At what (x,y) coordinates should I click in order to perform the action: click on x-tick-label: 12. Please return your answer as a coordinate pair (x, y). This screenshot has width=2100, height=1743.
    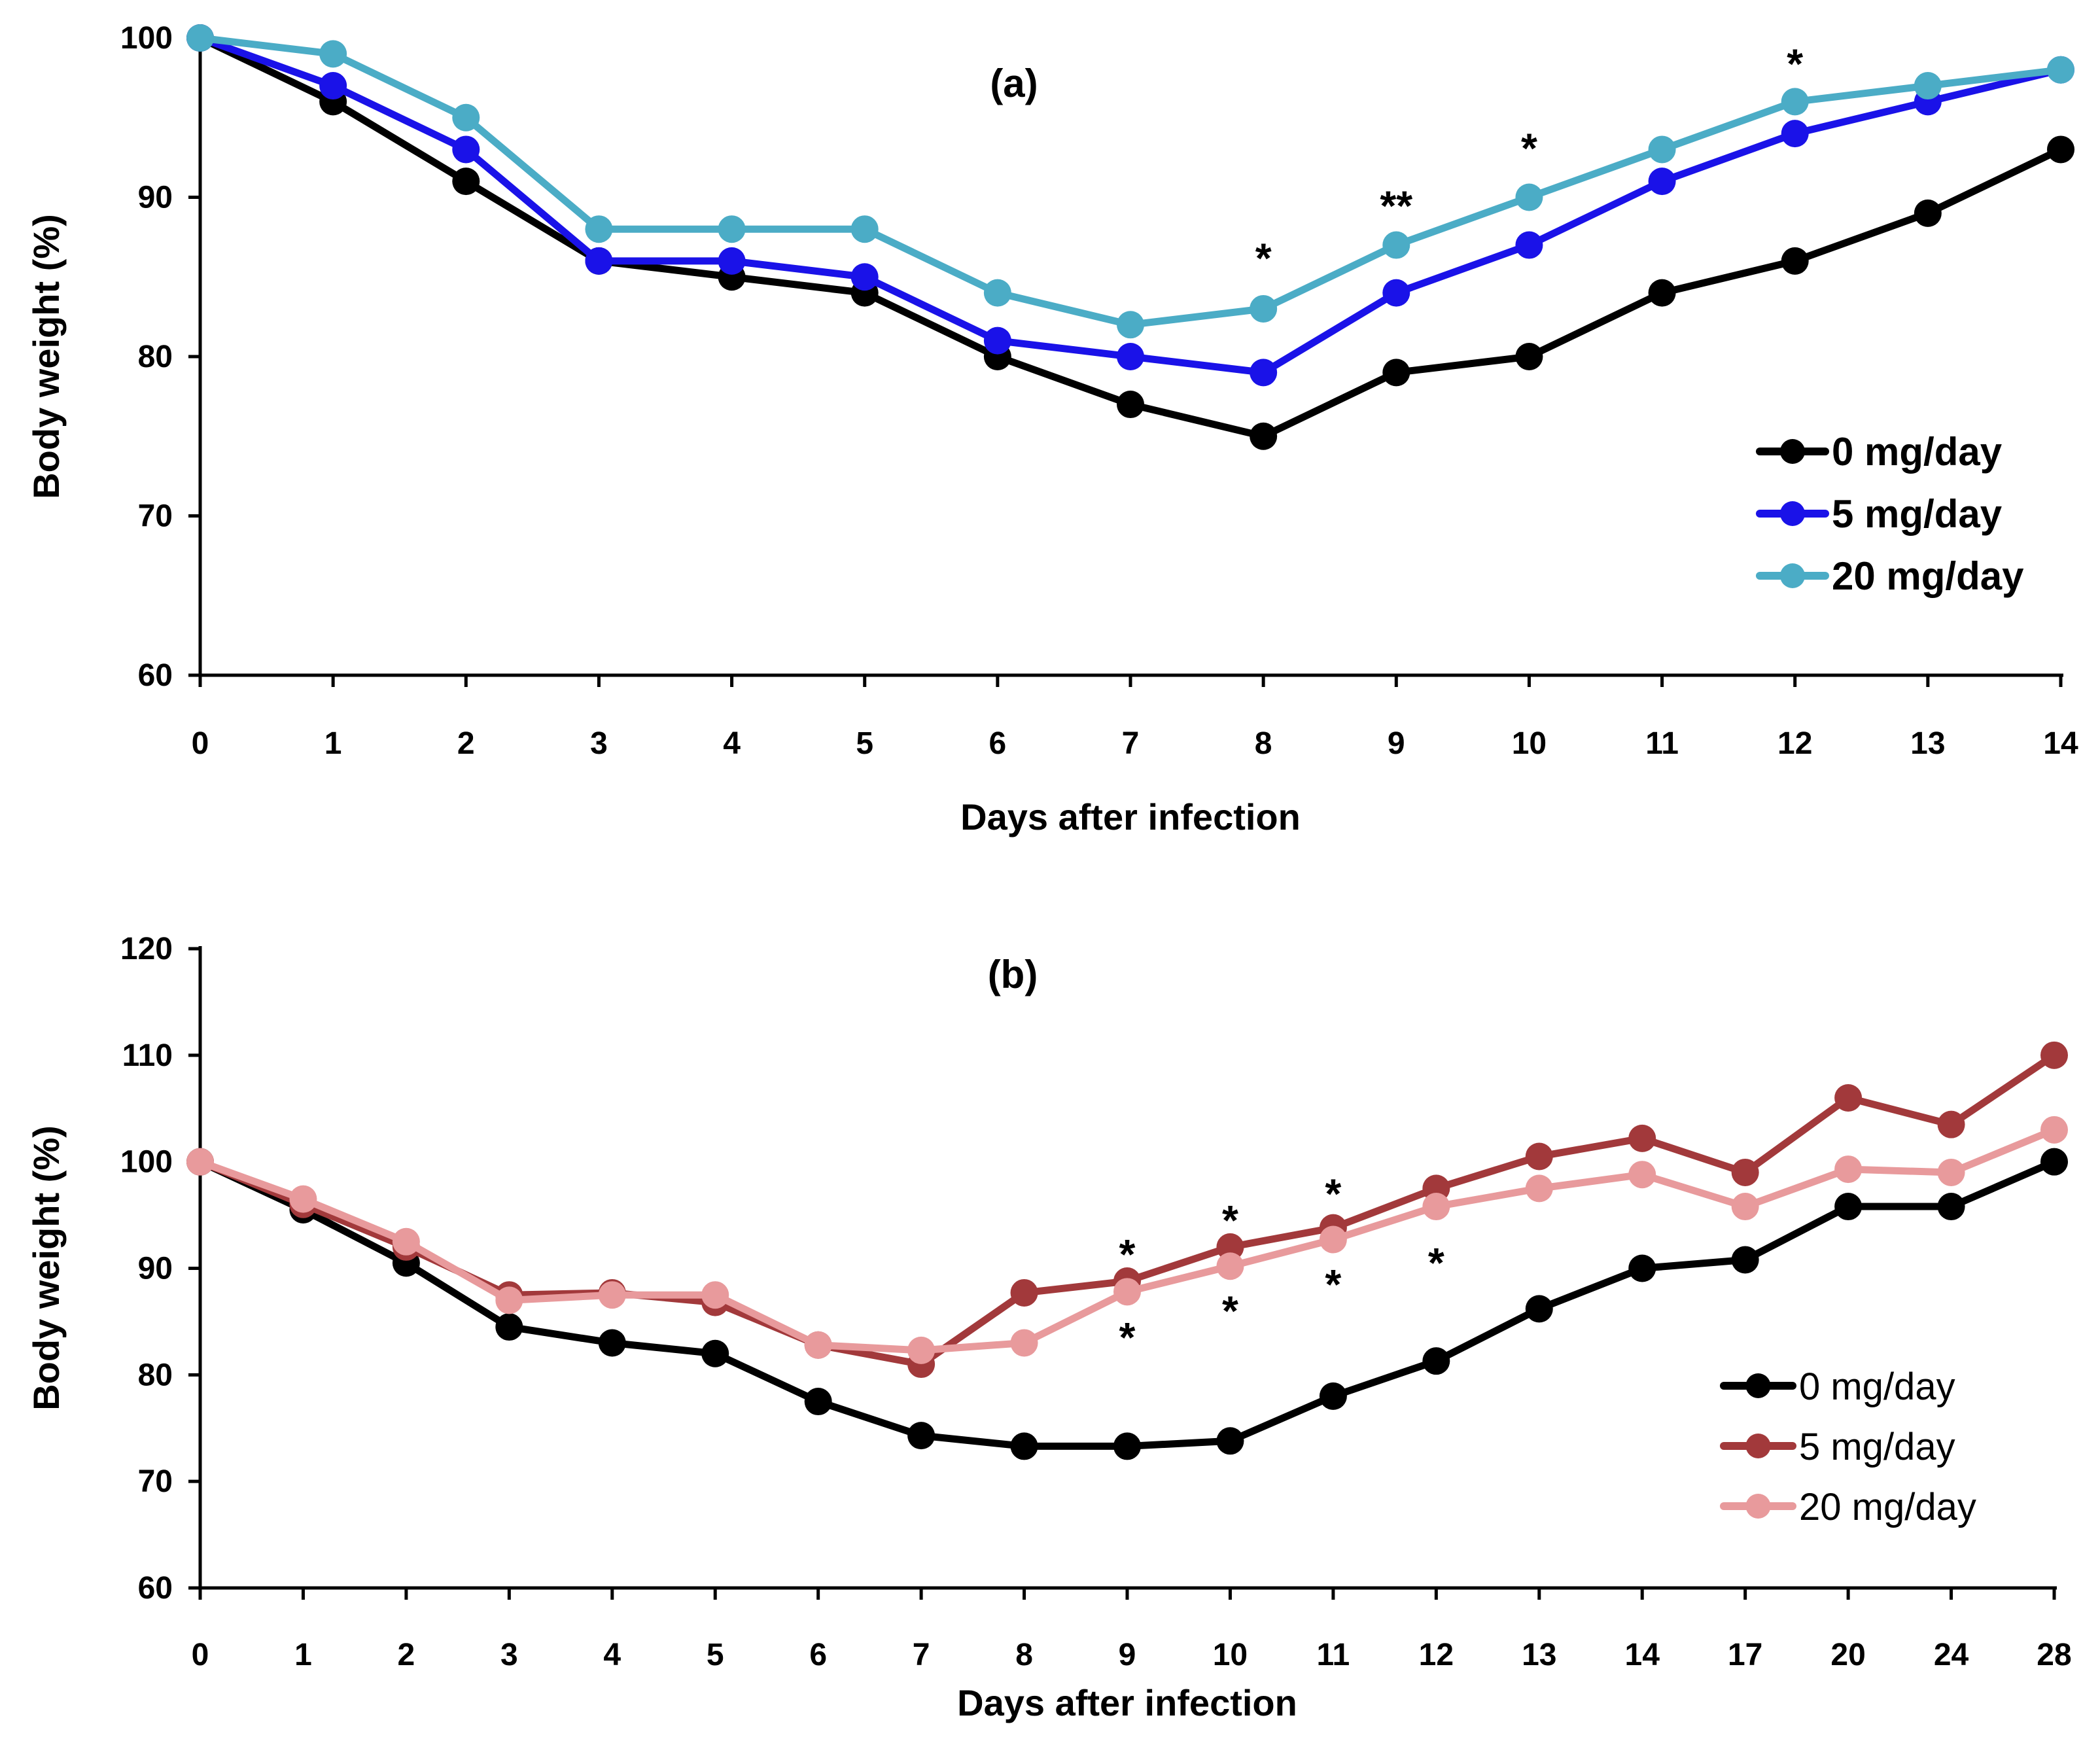
    Looking at the image, I should click on (1794, 744).